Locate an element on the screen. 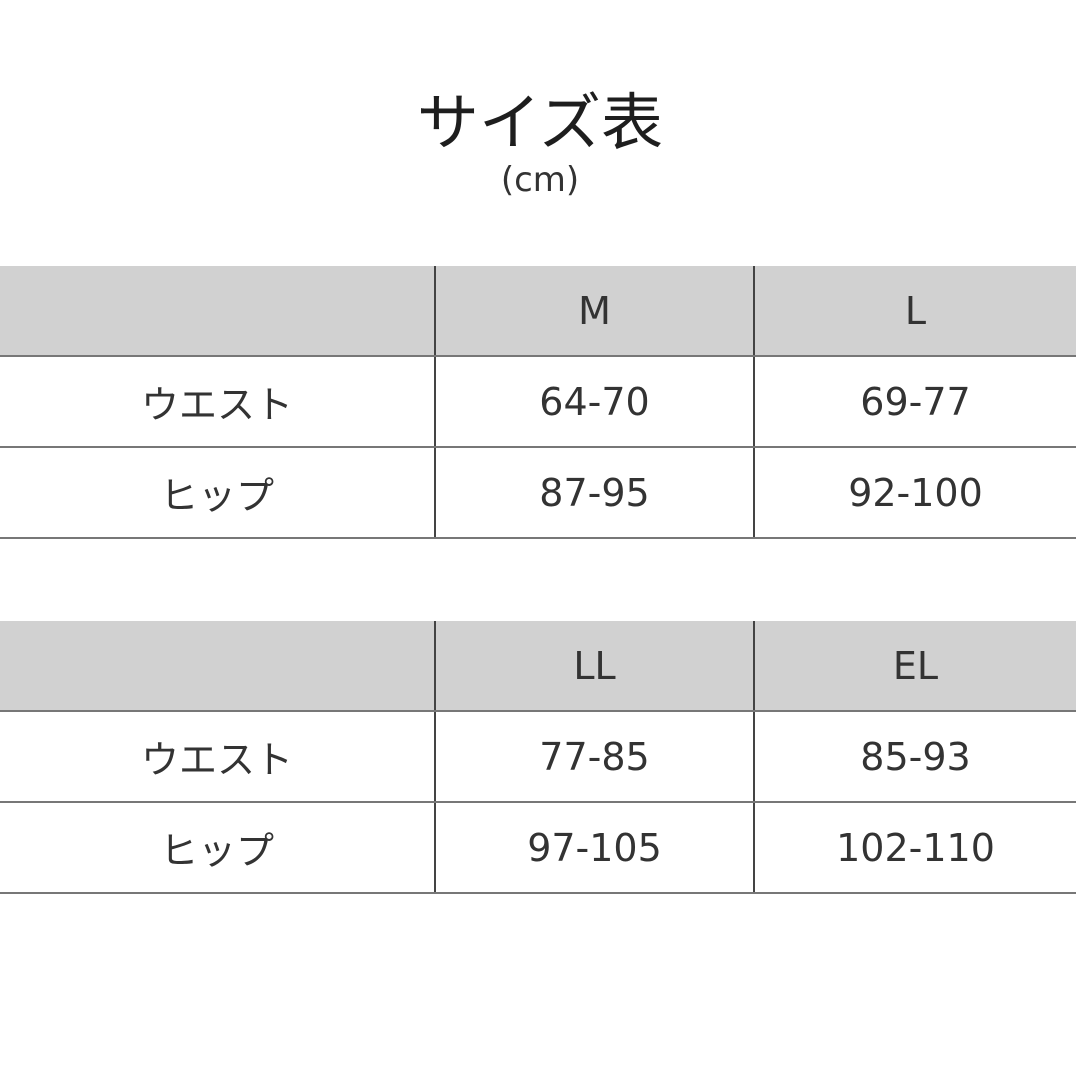 The height and width of the screenshot is (1080, 1080). header-cell-size: LL is located at coordinates (594, 666).